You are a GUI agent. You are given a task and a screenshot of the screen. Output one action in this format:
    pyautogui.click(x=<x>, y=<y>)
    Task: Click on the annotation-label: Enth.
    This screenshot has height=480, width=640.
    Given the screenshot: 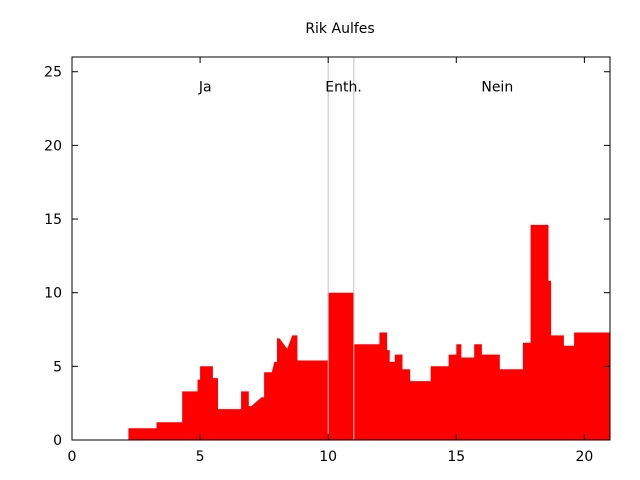 What is the action you would take?
    pyautogui.click(x=343, y=87)
    